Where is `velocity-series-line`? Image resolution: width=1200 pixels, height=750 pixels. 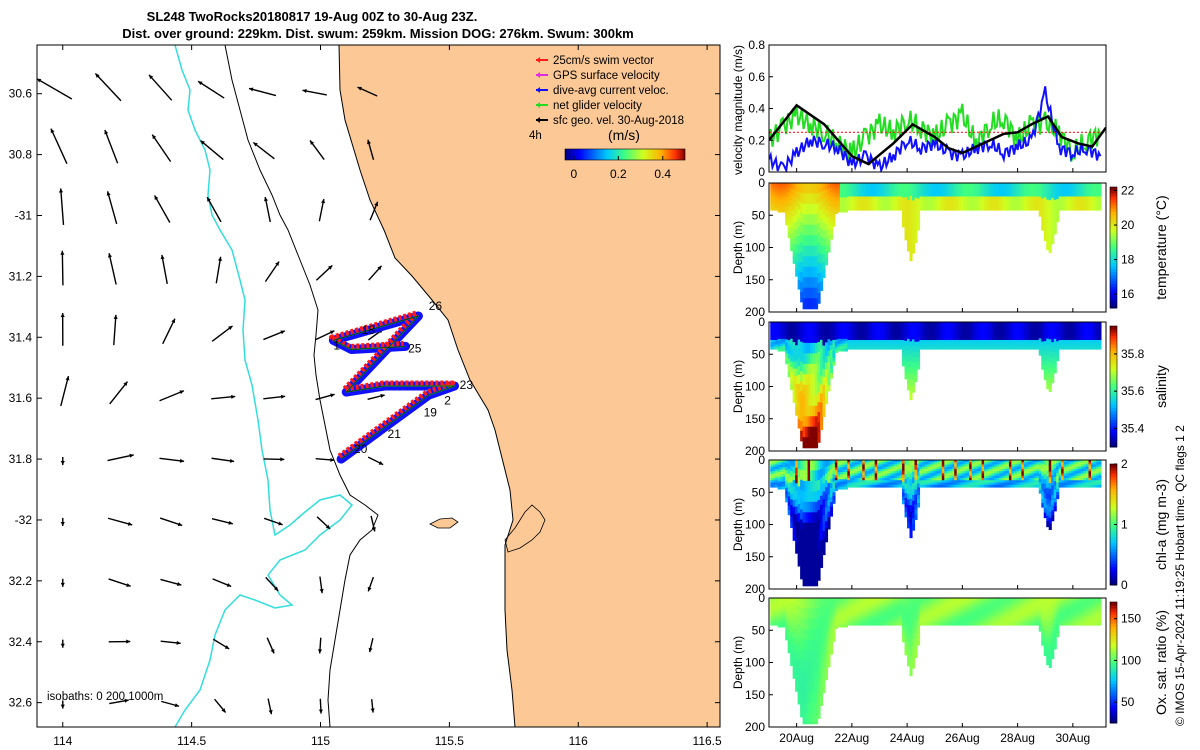 velocity-series-line is located at coordinates (935, 129).